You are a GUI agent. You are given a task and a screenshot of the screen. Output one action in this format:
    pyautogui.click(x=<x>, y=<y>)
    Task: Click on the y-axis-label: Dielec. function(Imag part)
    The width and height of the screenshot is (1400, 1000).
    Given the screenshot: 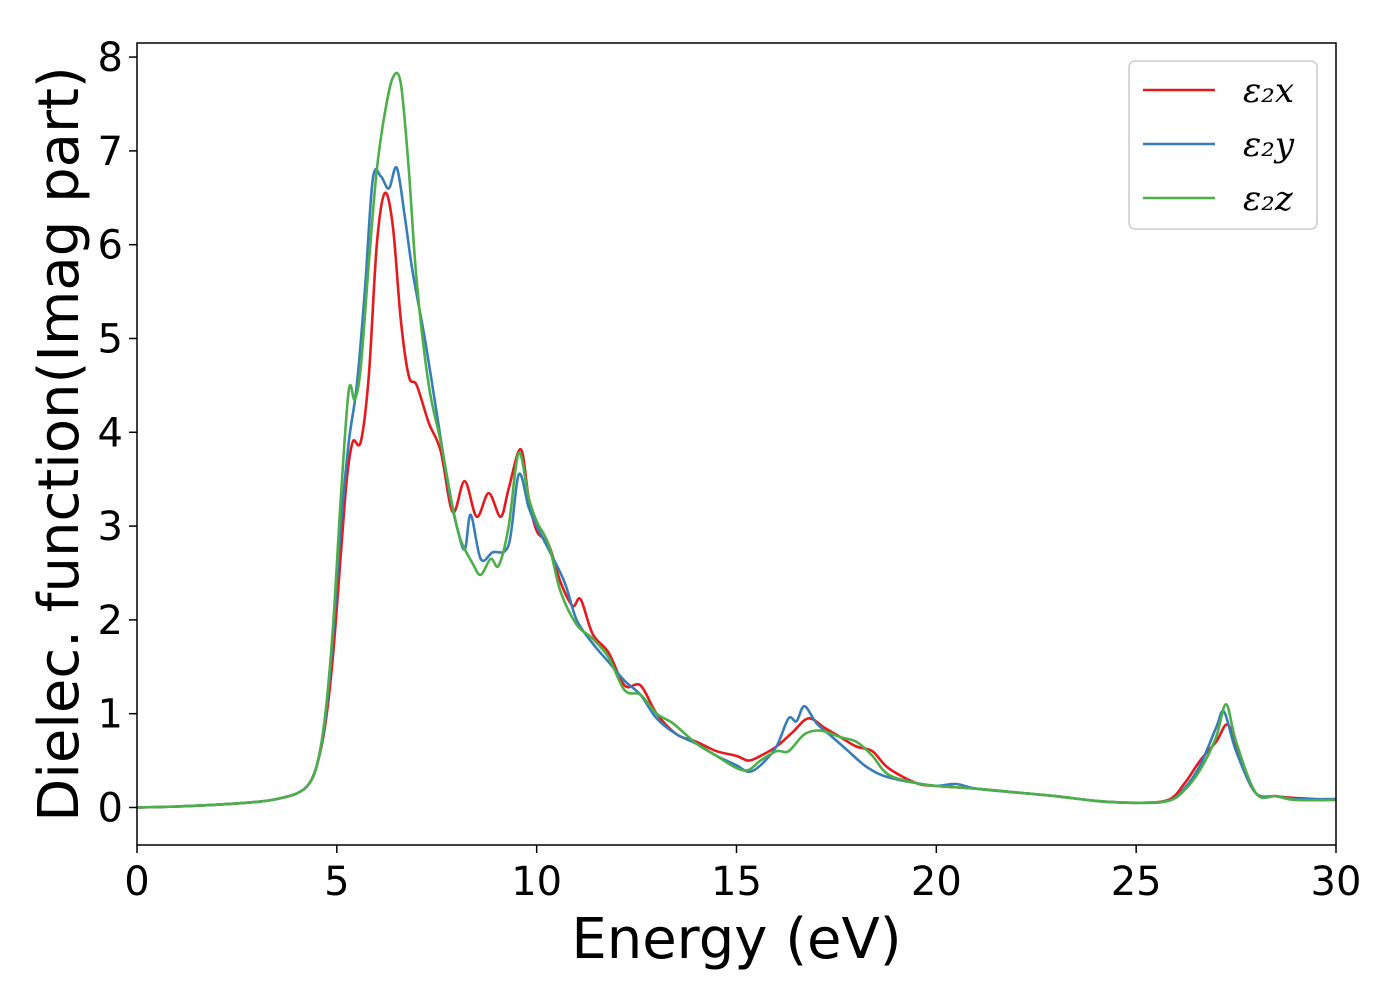 What is the action you would take?
    pyautogui.click(x=59, y=444)
    